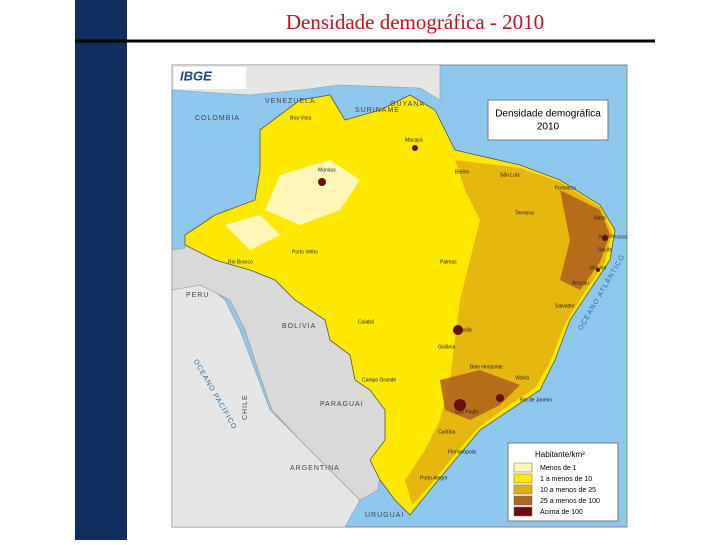 The image size is (720, 545). I want to click on city-label: Rio Branco, so click(240, 262).